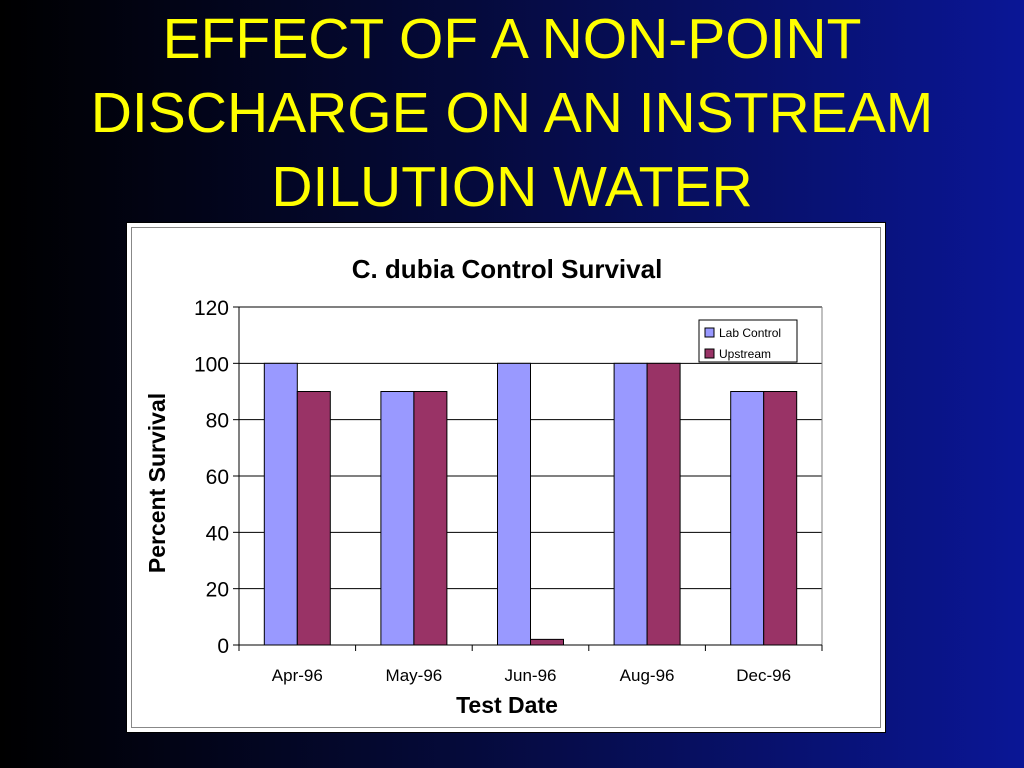 The height and width of the screenshot is (768, 1024). What do you see at coordinates (512, 187) in the screenshot?
I see `slide-title-line-3: DILUTION WATER` at bounding box center [512, 187].